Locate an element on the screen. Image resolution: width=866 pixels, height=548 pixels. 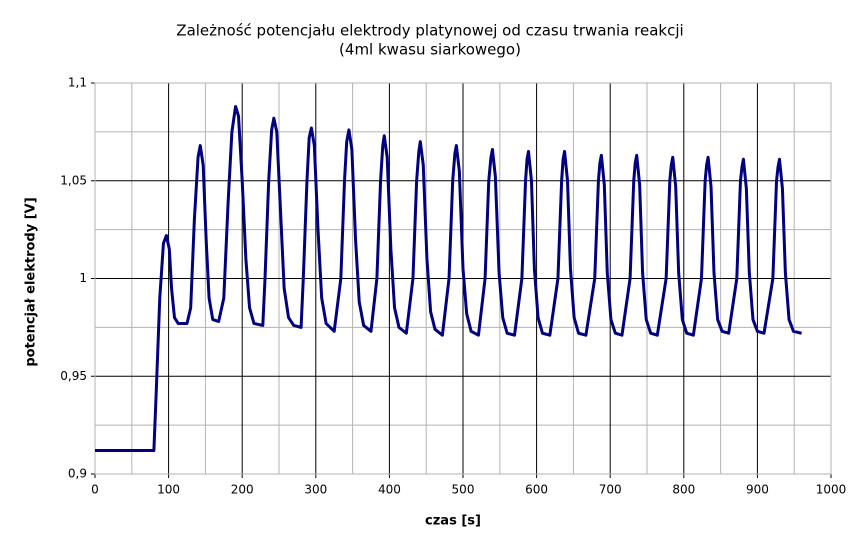
x-tick-label: 1000 is located at coordinates (831, 490).